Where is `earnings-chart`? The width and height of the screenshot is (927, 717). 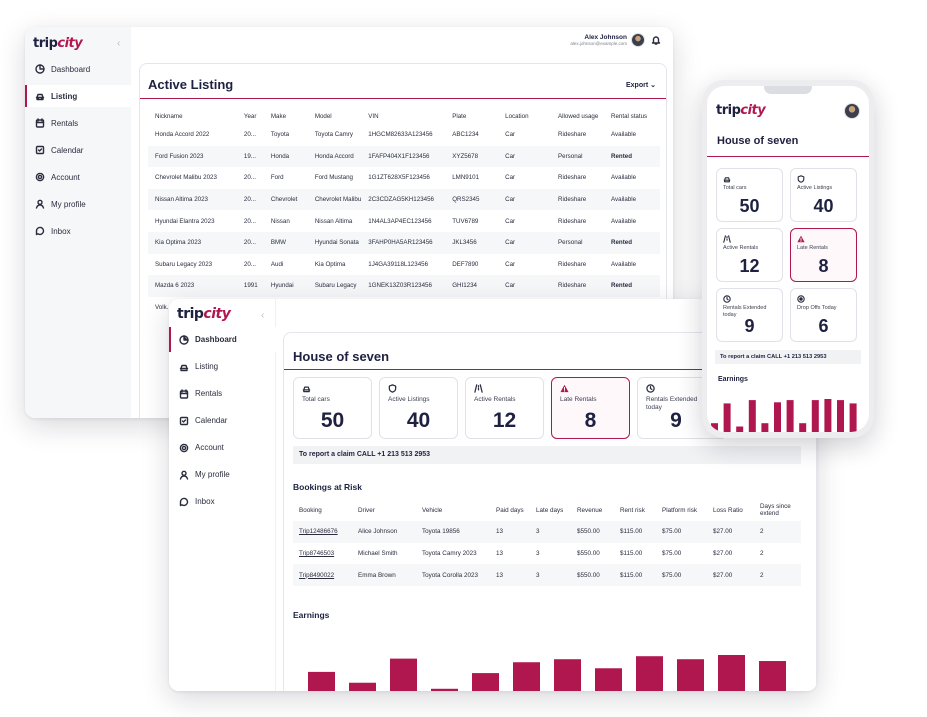 earnings-chart is located at coordinates (547, 673).